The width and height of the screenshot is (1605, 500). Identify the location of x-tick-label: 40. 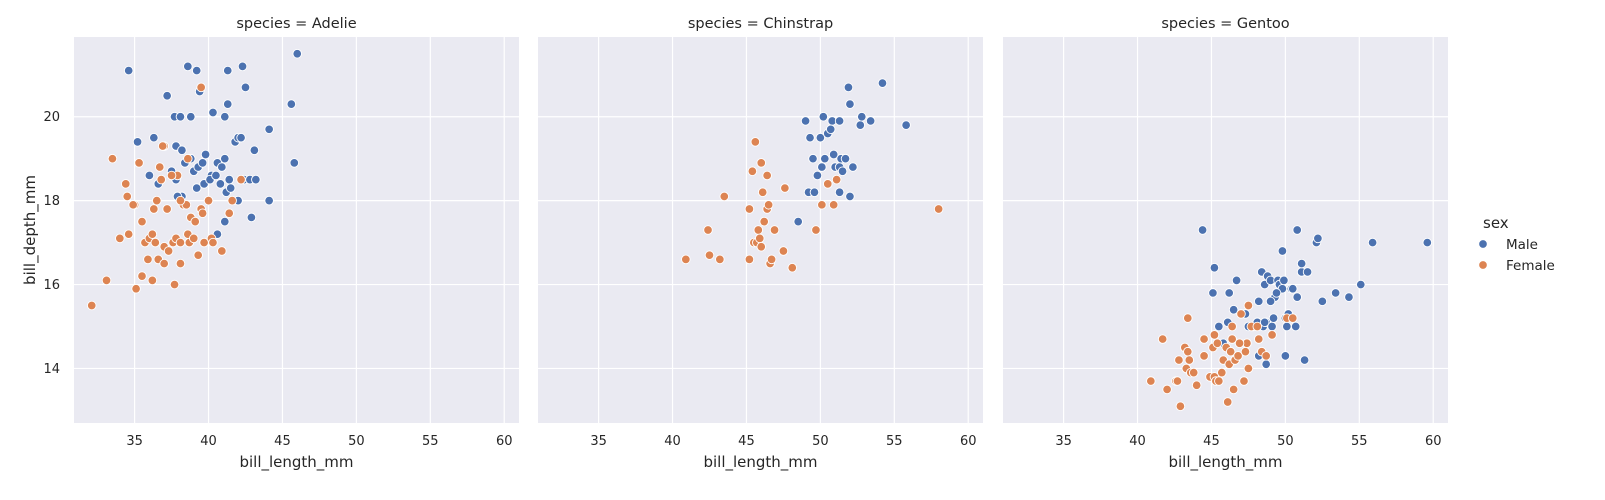
(672, 441).